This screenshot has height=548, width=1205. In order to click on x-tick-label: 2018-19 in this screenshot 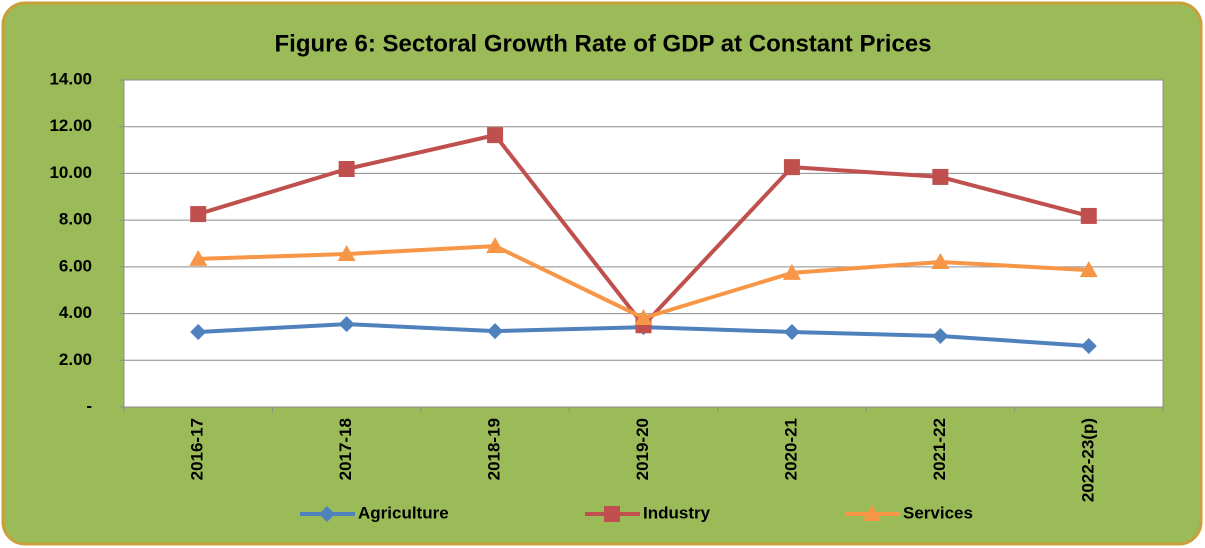, I will do `click(494, 449)`.